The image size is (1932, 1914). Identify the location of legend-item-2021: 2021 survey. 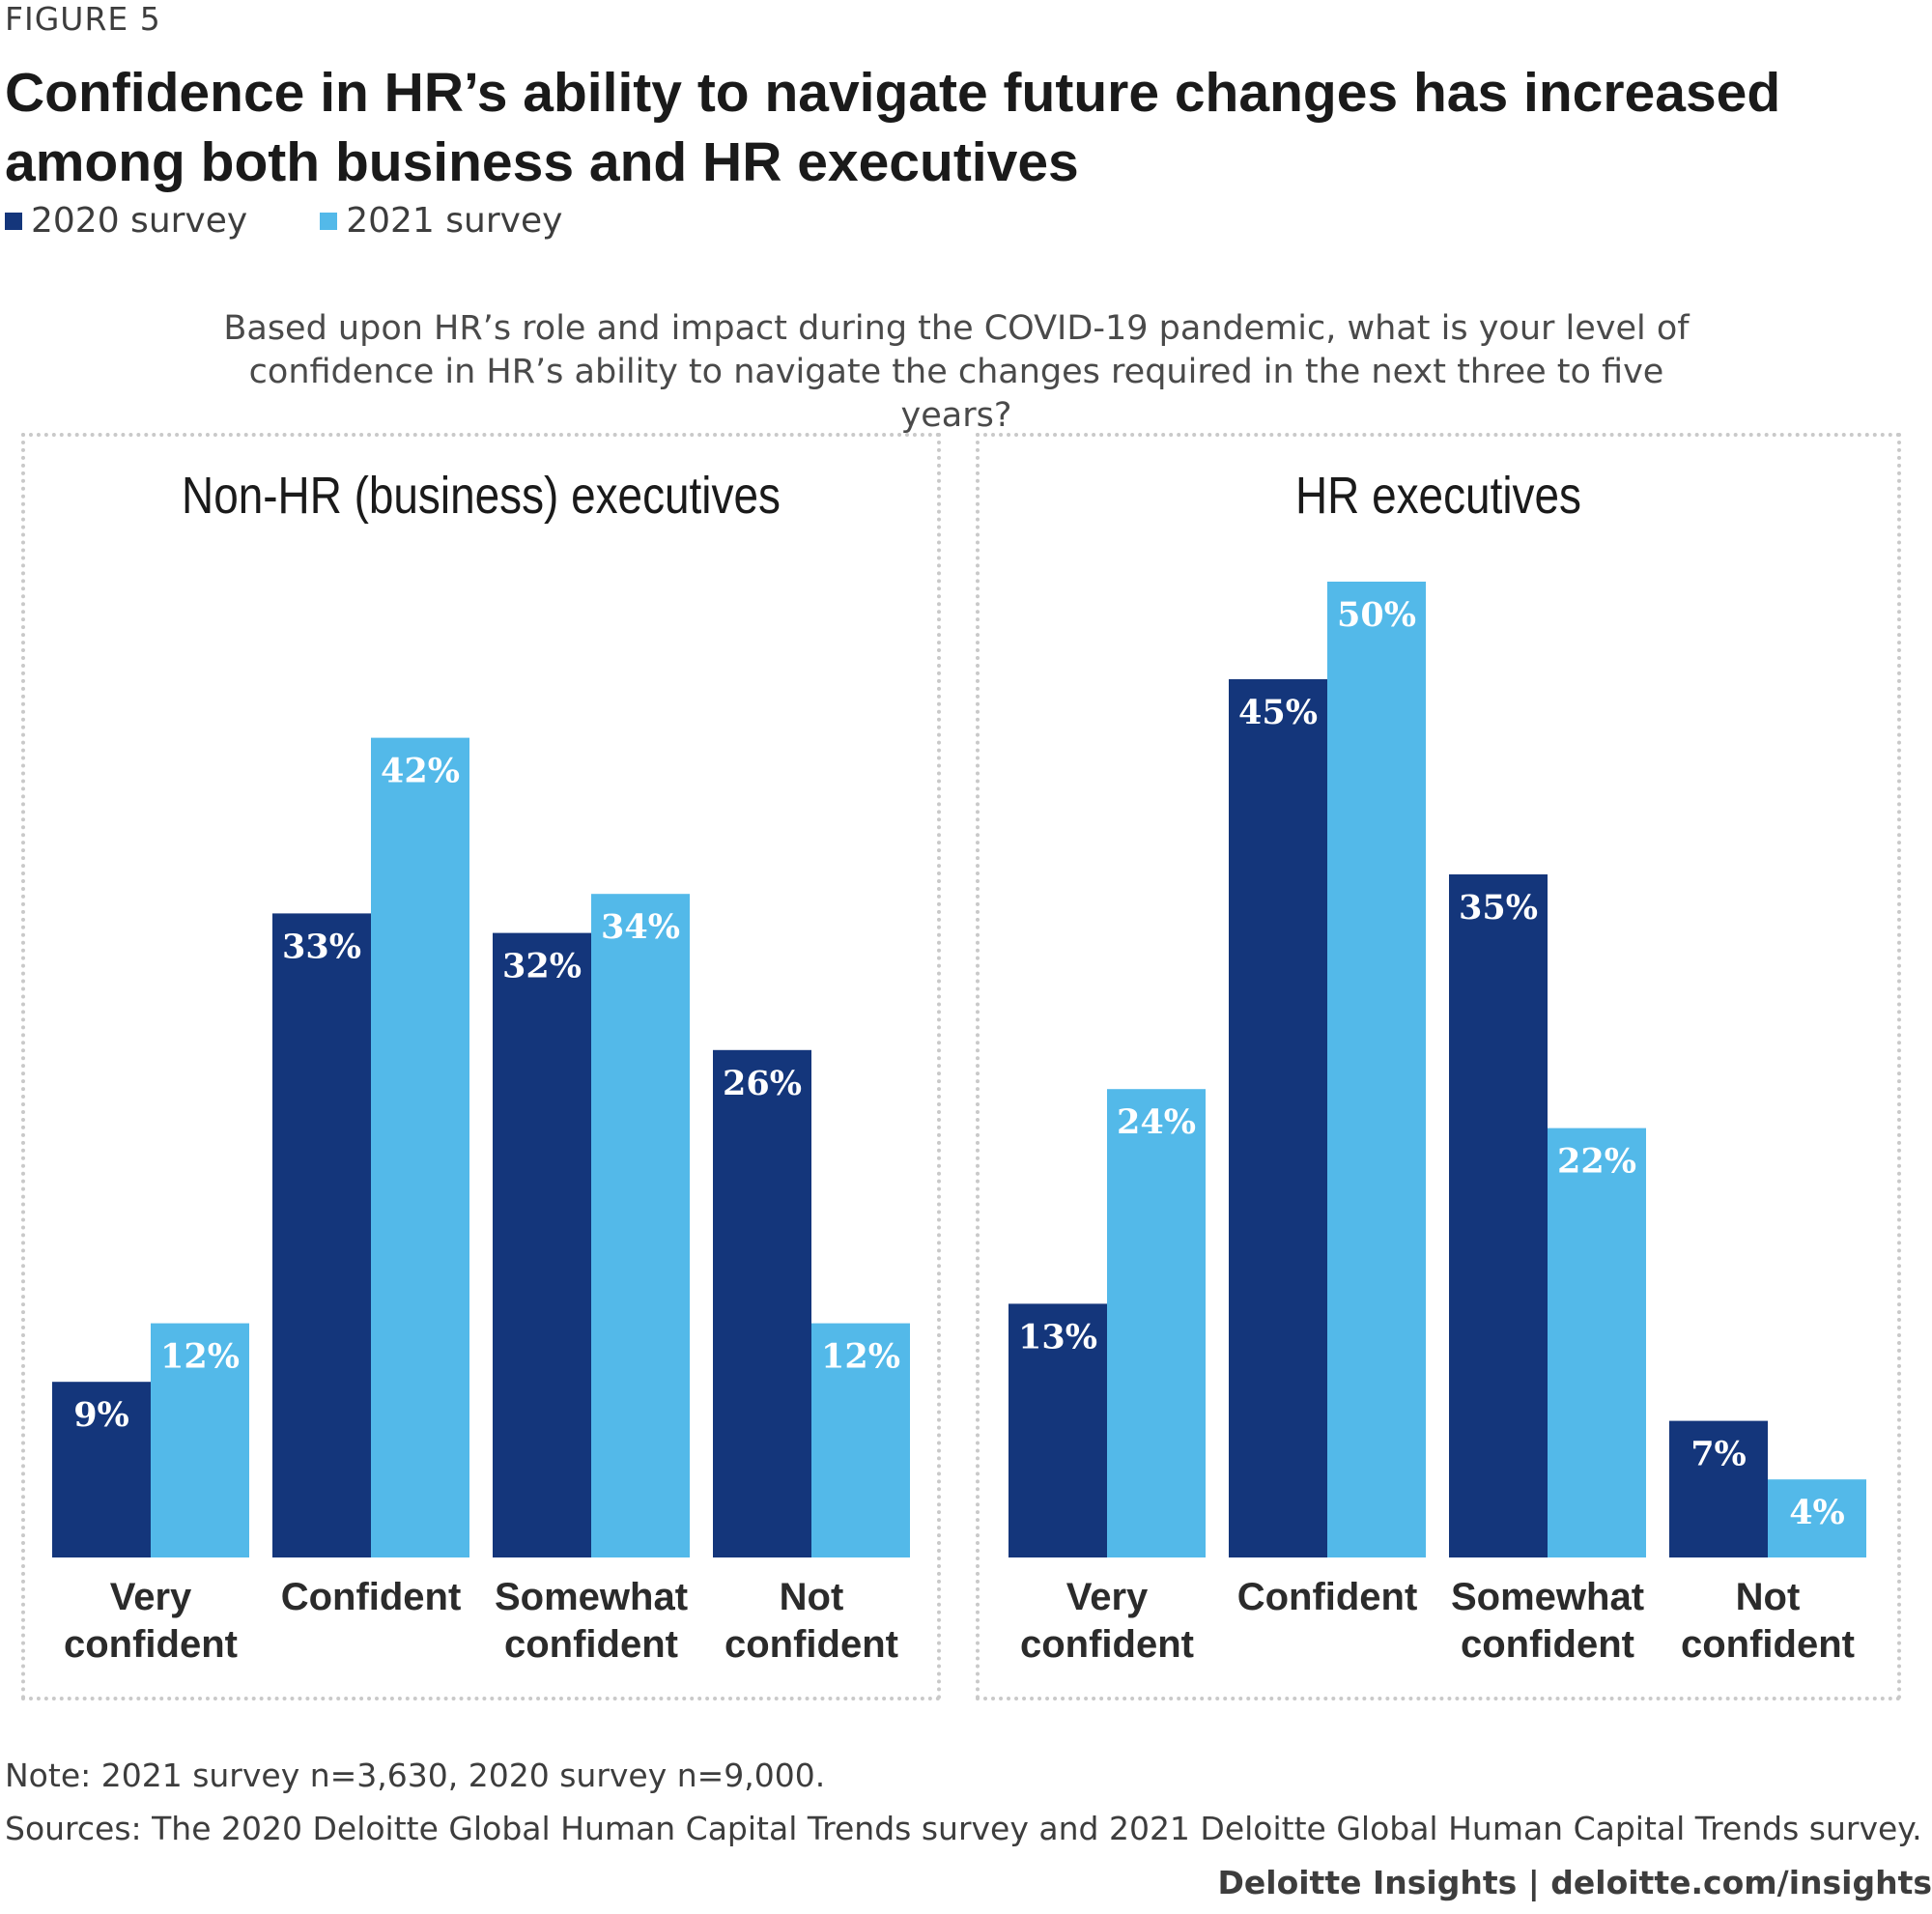
(441, 221).